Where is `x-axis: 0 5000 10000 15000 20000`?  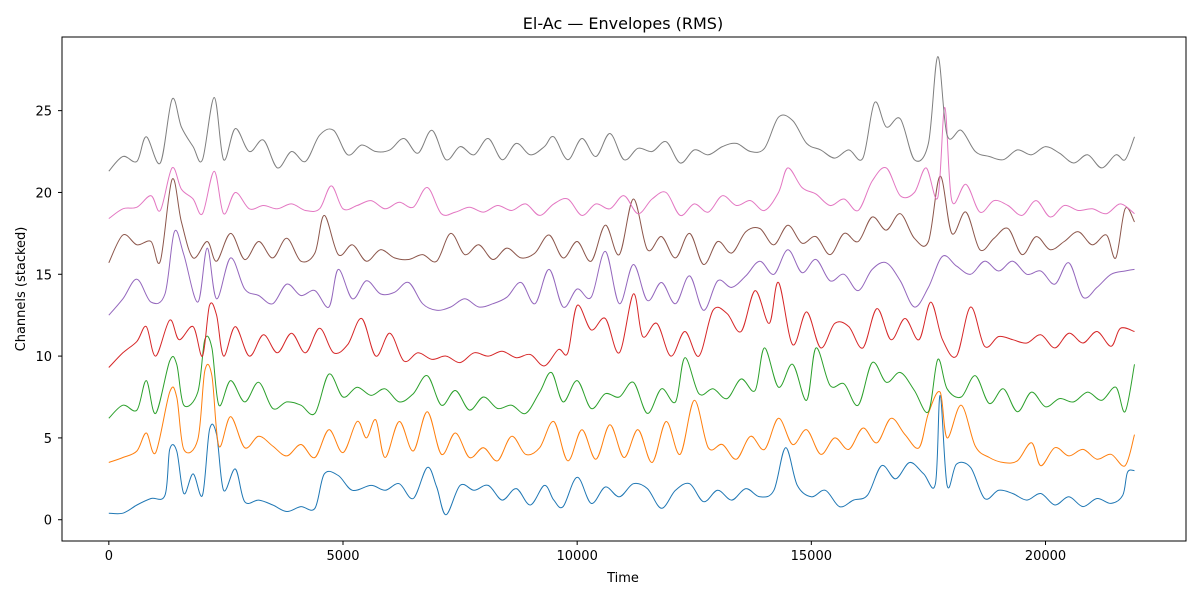
x-axis: 0 5000 10000 15000 20000 is located at coordinates (585, 552).